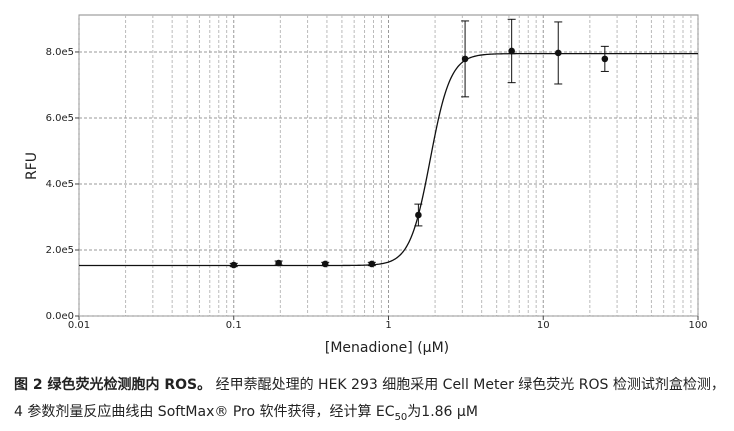 This screenshot has height=431, width=734. I want to click on y-tick-label: 2.0e5, so click(60, 250).